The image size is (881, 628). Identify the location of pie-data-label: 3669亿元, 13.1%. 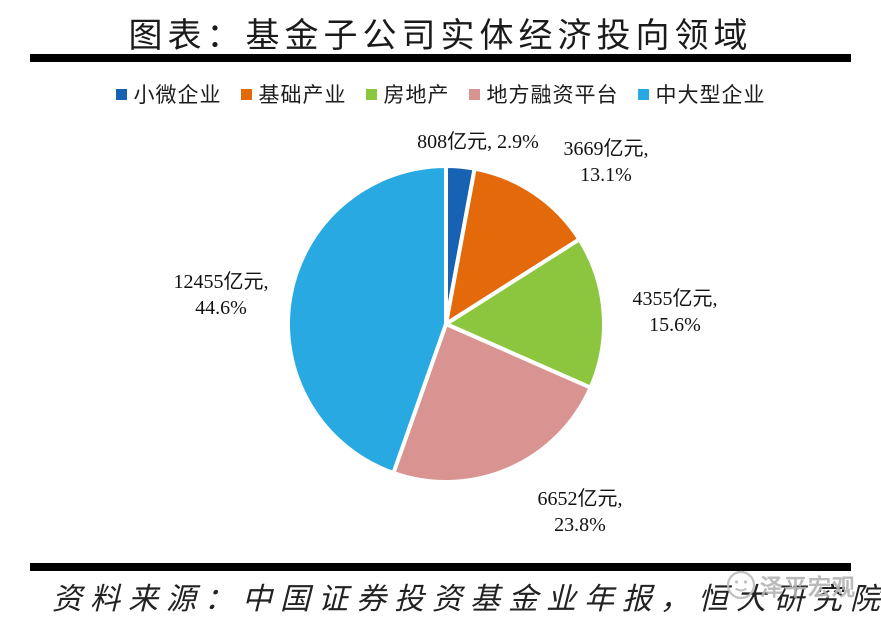
(606, 162).